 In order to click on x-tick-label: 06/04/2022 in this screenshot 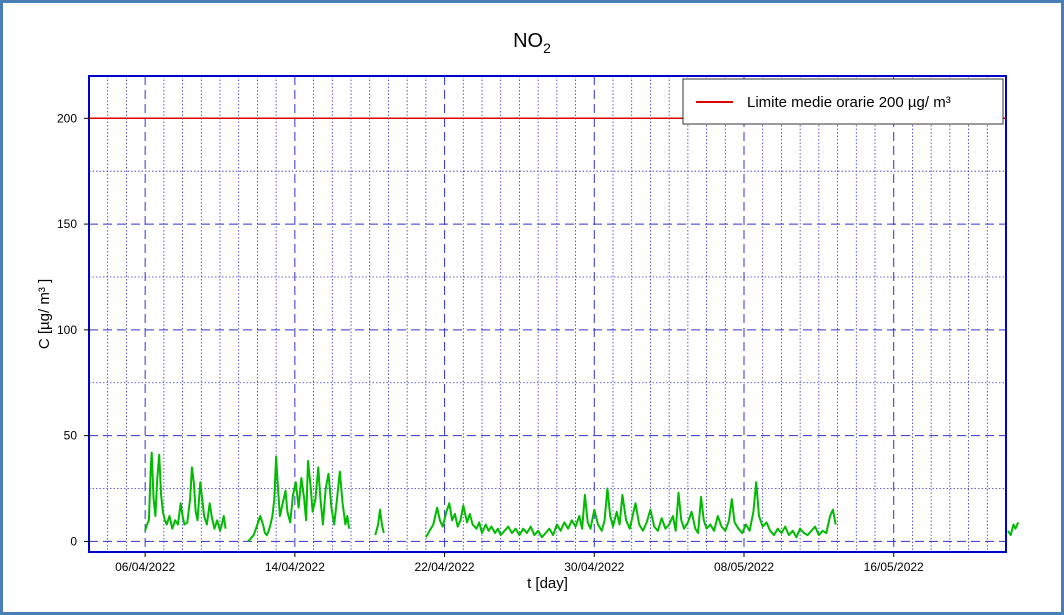, I will do `click(145, 567)`.